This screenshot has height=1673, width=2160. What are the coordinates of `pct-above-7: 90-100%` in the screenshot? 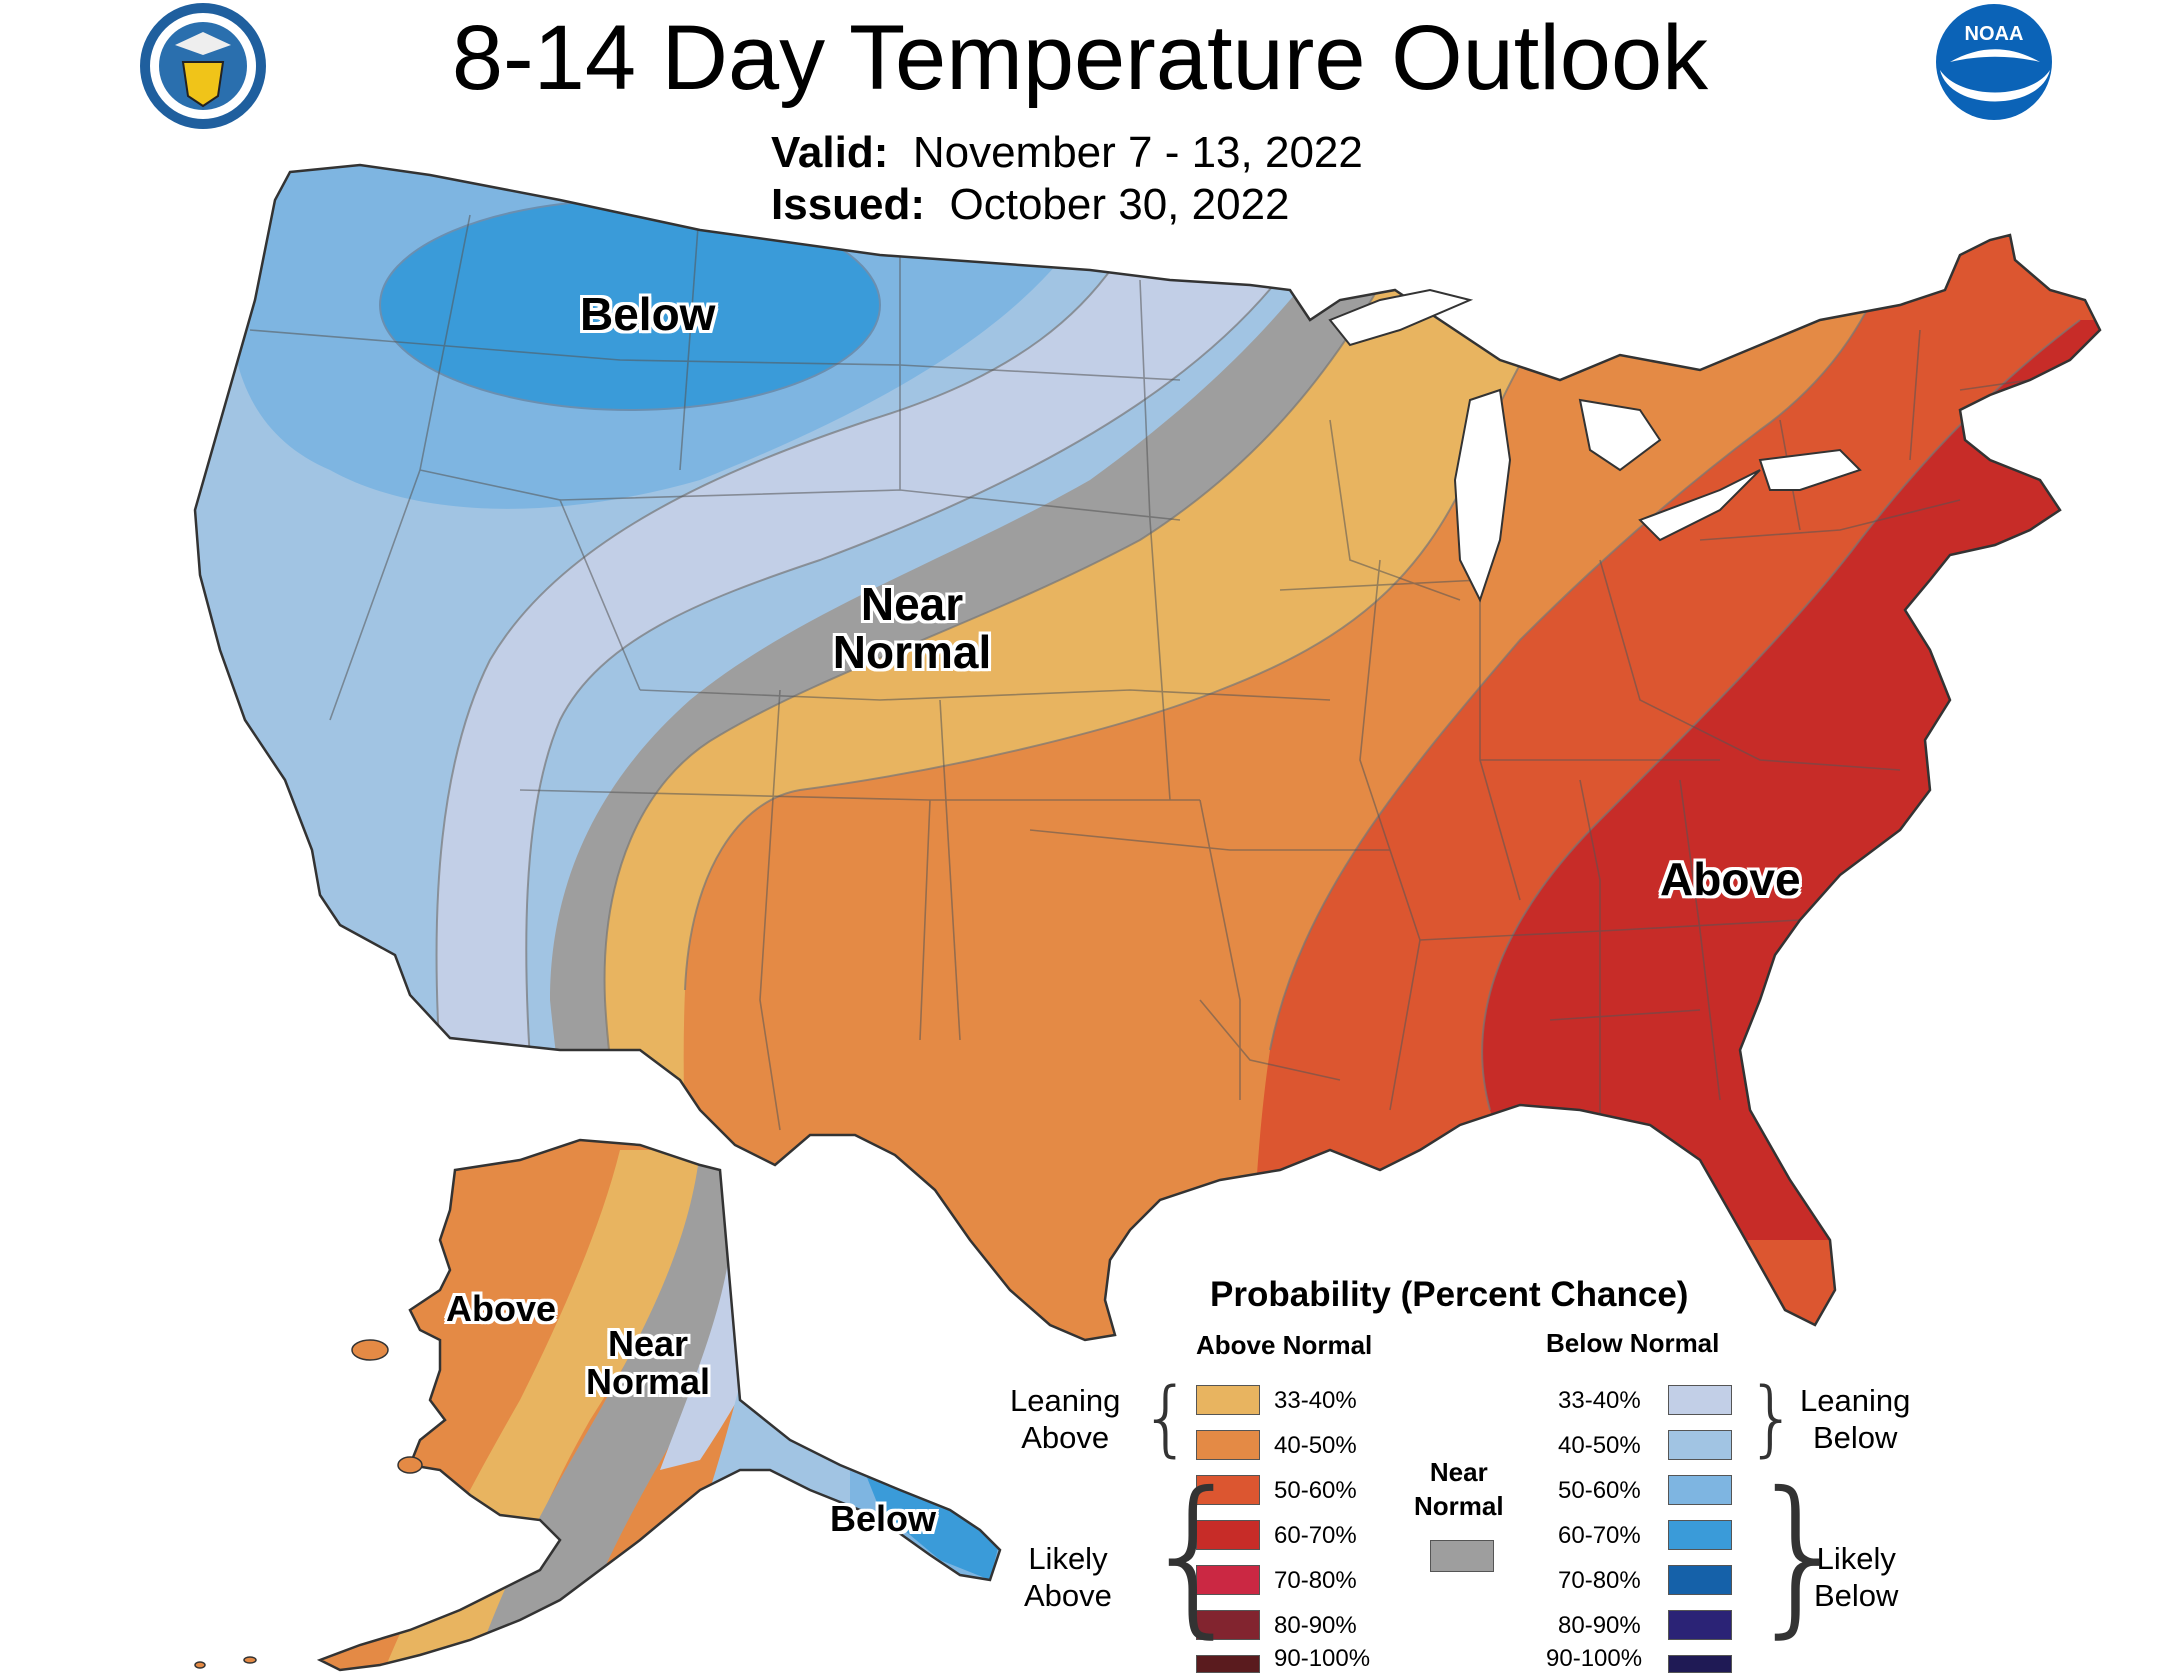 It's located at (1322, 1658).